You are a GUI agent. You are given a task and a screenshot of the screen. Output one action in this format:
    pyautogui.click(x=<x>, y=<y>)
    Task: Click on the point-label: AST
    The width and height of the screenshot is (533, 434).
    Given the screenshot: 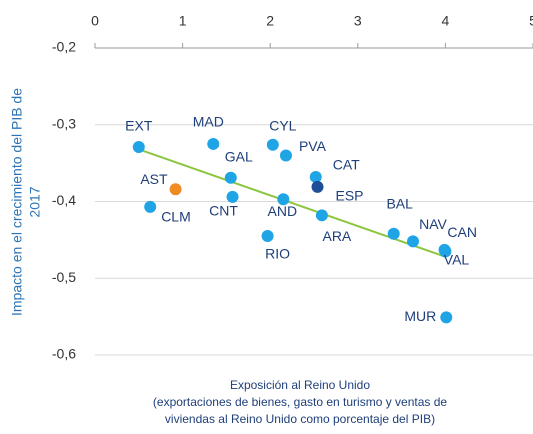 What is the action you would take?
    pyautogui.click(x=154, y=179)
    